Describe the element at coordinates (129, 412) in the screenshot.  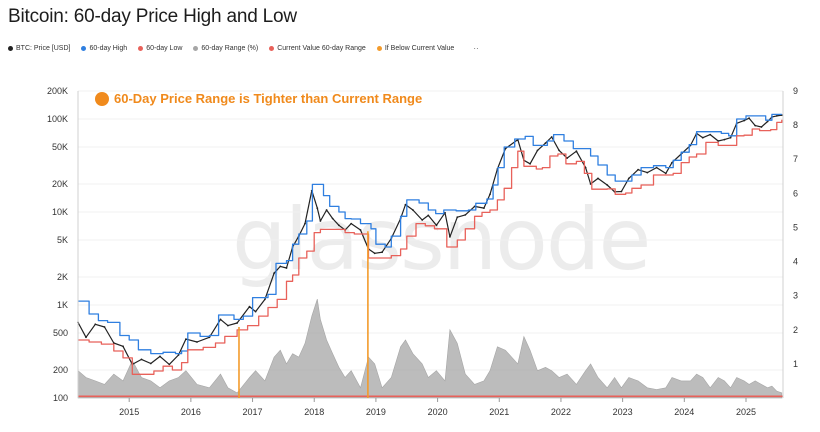
I see `x-tick-label: 2015` at that location.